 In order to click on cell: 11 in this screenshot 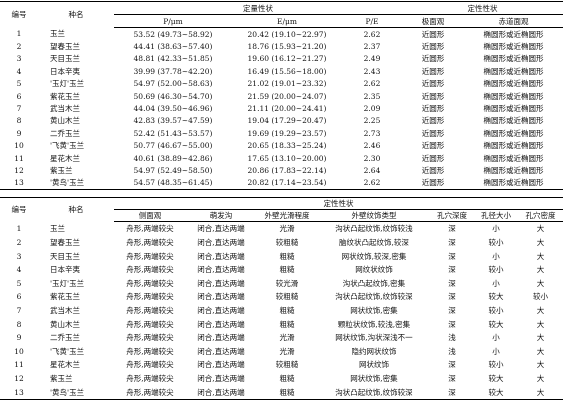, I will do `click(19, 365)`.